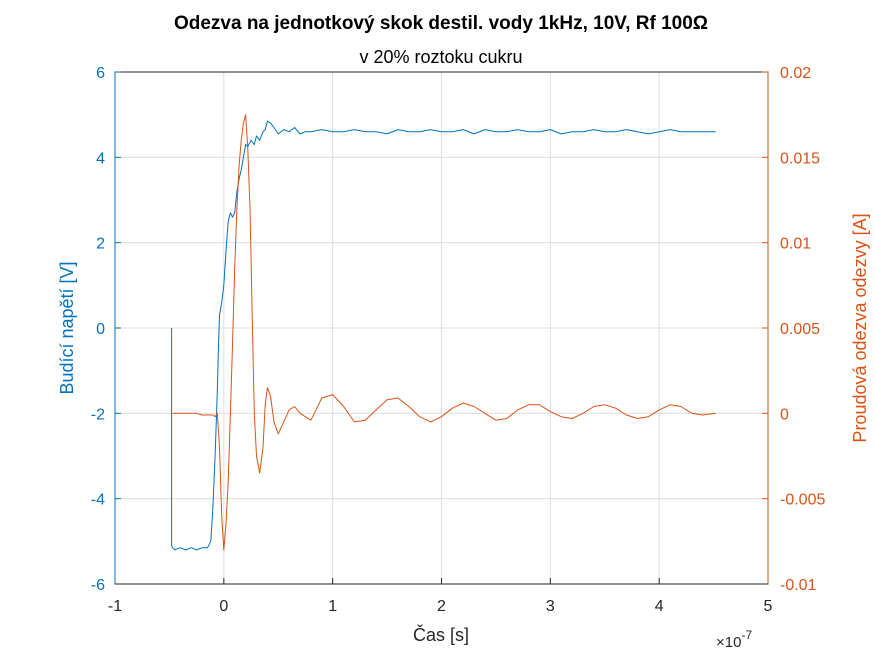 The height and width of the screenshot is (656, 875). Describe the element at coordinates (115, 606) in the screenshot. I see `x-tick-label: -1` at that location.